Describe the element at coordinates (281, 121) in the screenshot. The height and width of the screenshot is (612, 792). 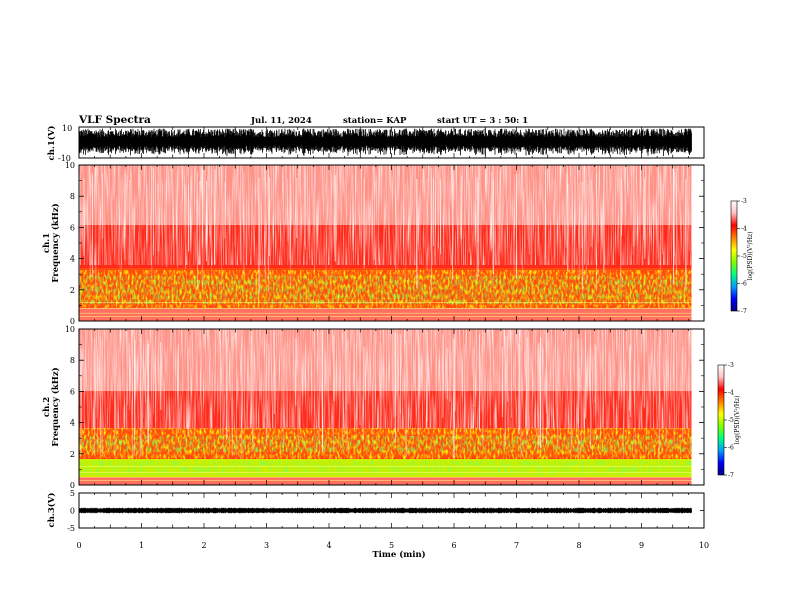
I see `date-label: Jul. 11, 2024` at that location.